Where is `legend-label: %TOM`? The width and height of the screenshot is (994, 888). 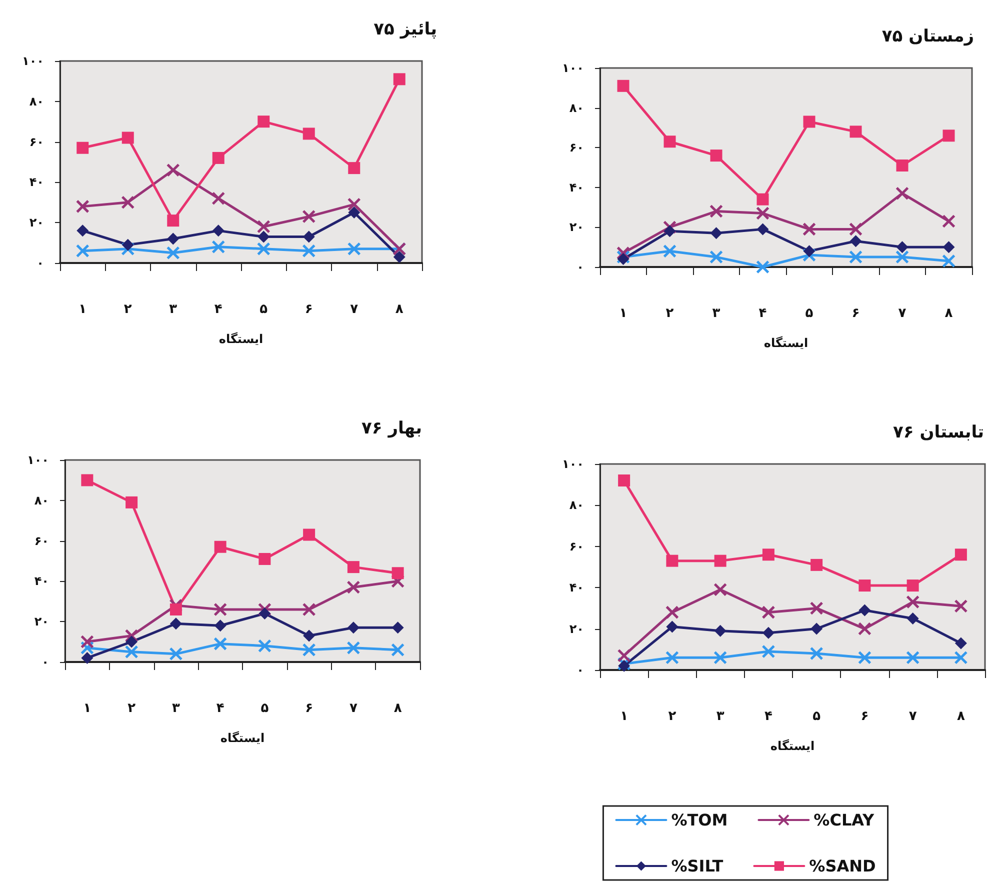 legend-label: %TOM is located at coordinates (699, 820).